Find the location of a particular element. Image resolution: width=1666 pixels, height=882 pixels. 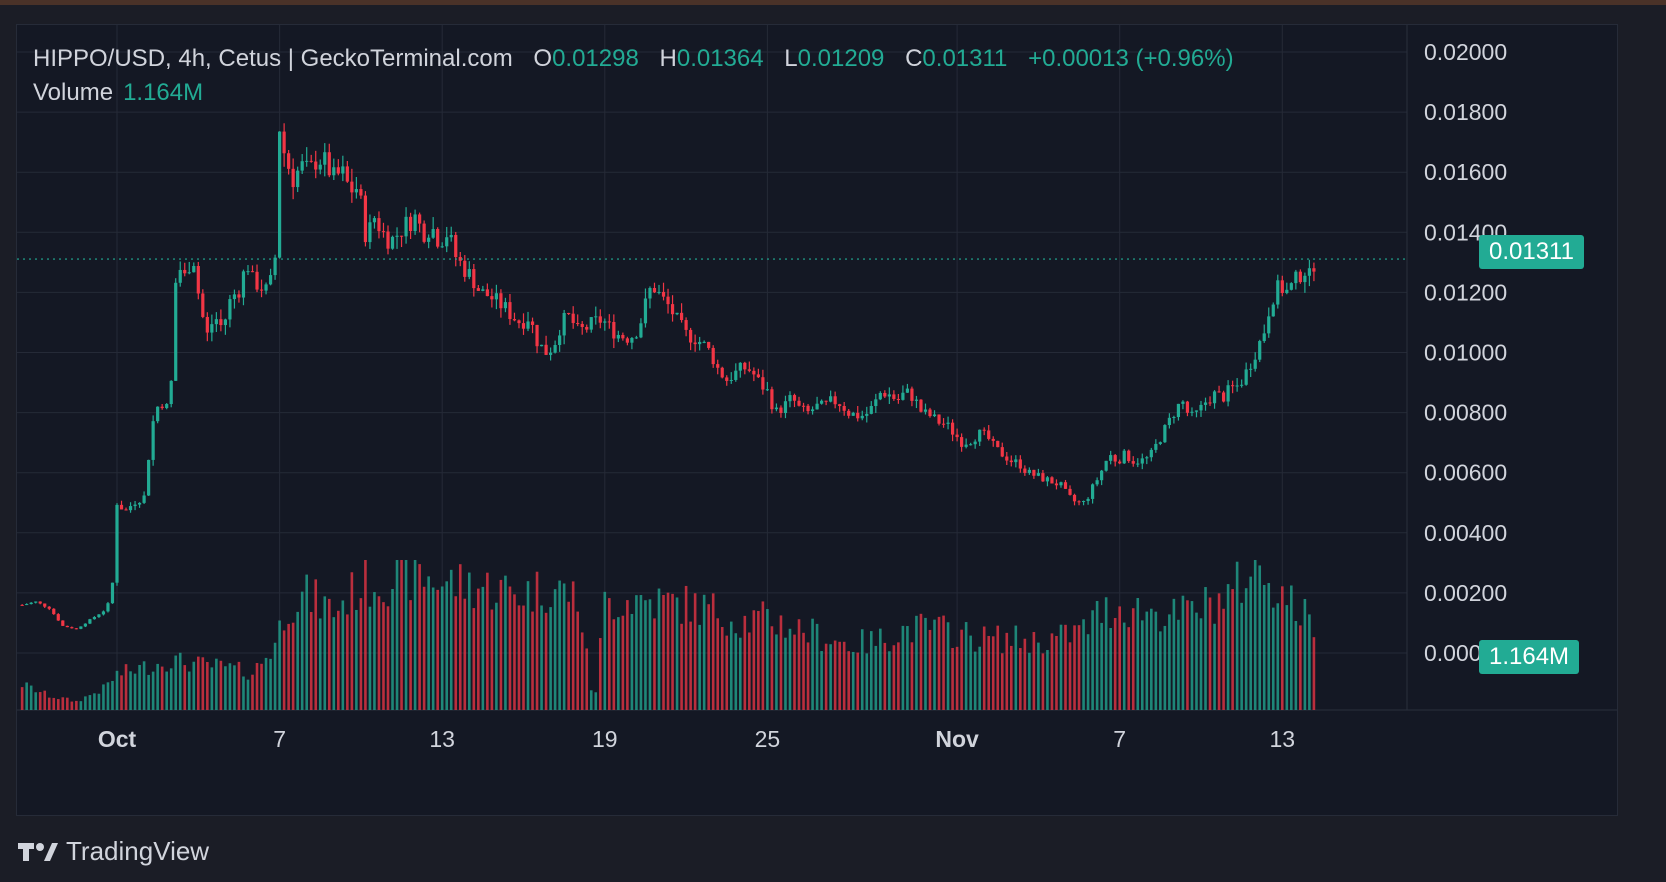

y-tick-label: 0.02000 is located at coordinates (1465, 52).